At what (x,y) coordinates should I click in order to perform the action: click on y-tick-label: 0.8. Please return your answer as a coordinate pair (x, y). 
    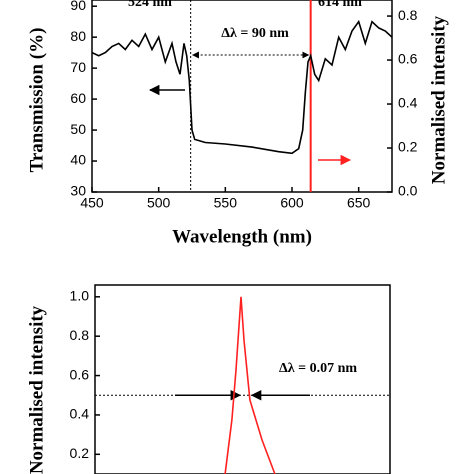
    Looking at the image, I should click on (80, 335).